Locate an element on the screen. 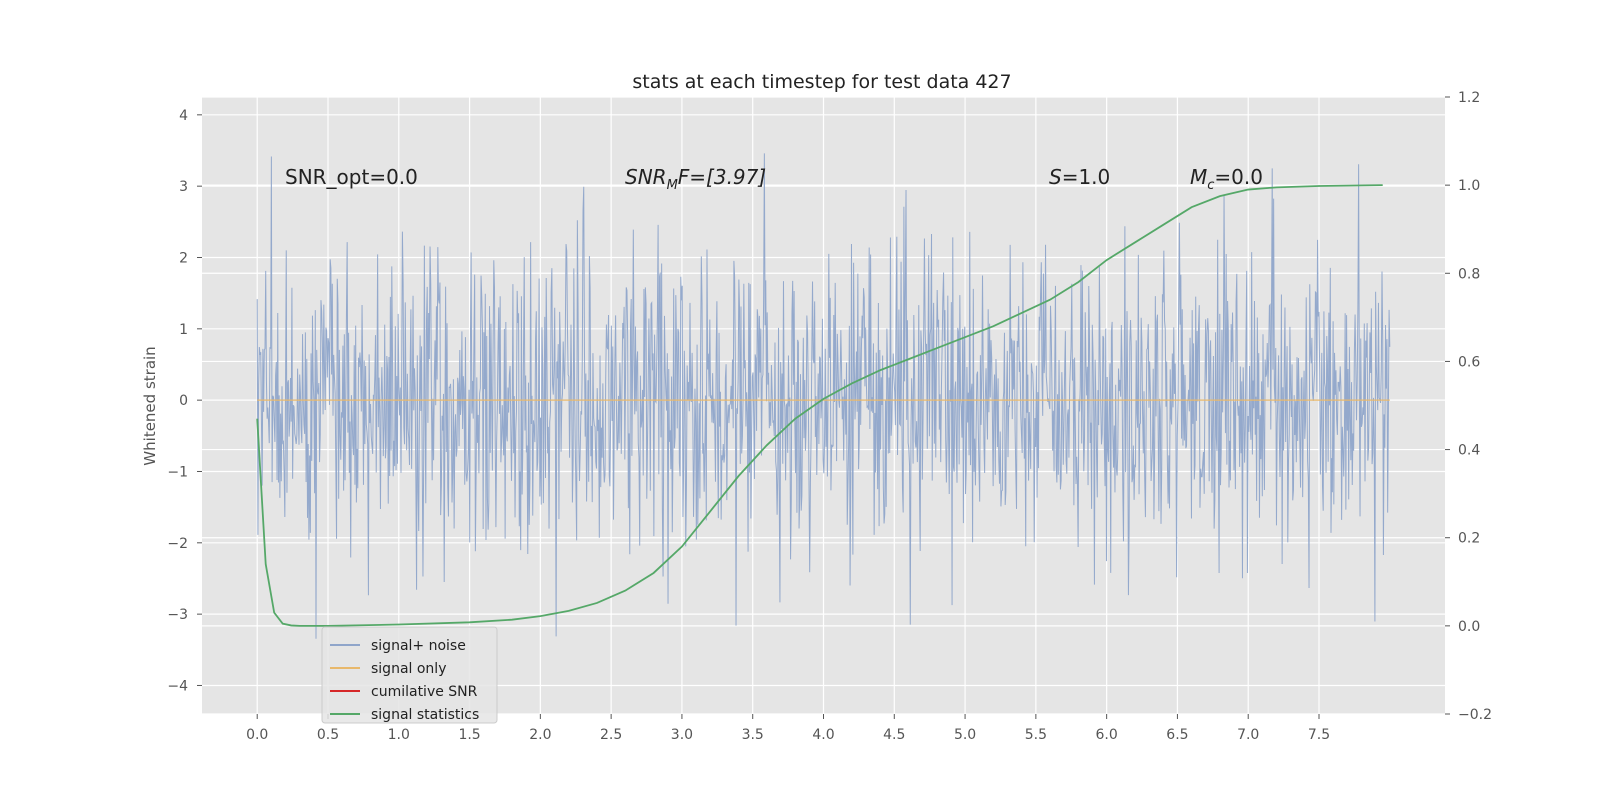  y2-tick-label: −0.2 is located at coordinates (1475, 715).